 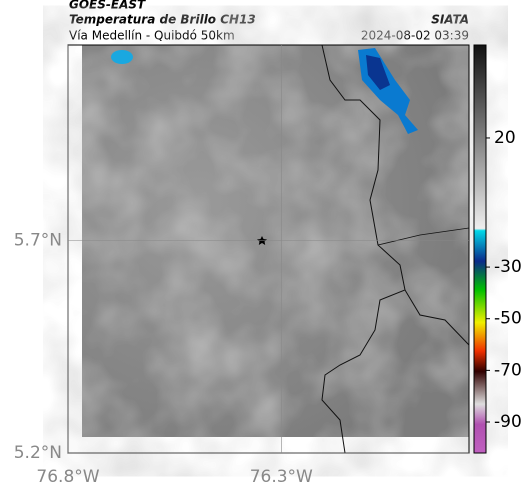 What do you see at coordinates (67, 477) in the screenshot?
I see `lon-tick-label: 76.8°W` at bounding box center [67, 477].